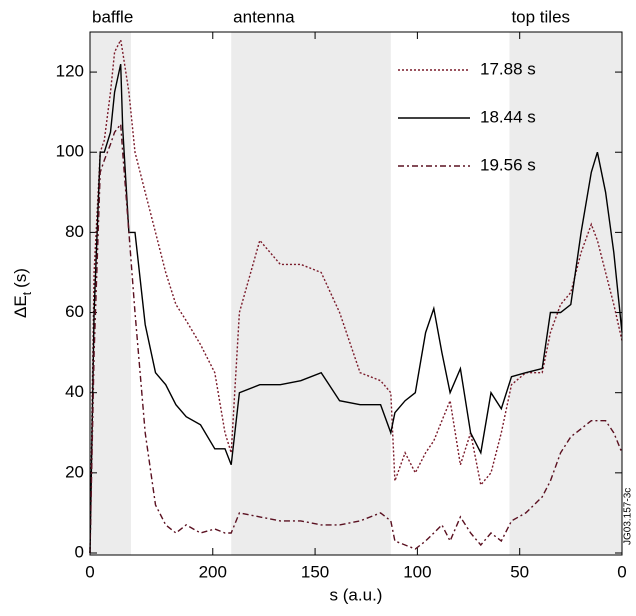  I want to click on y-tick-label: 60, so click(74, 311).